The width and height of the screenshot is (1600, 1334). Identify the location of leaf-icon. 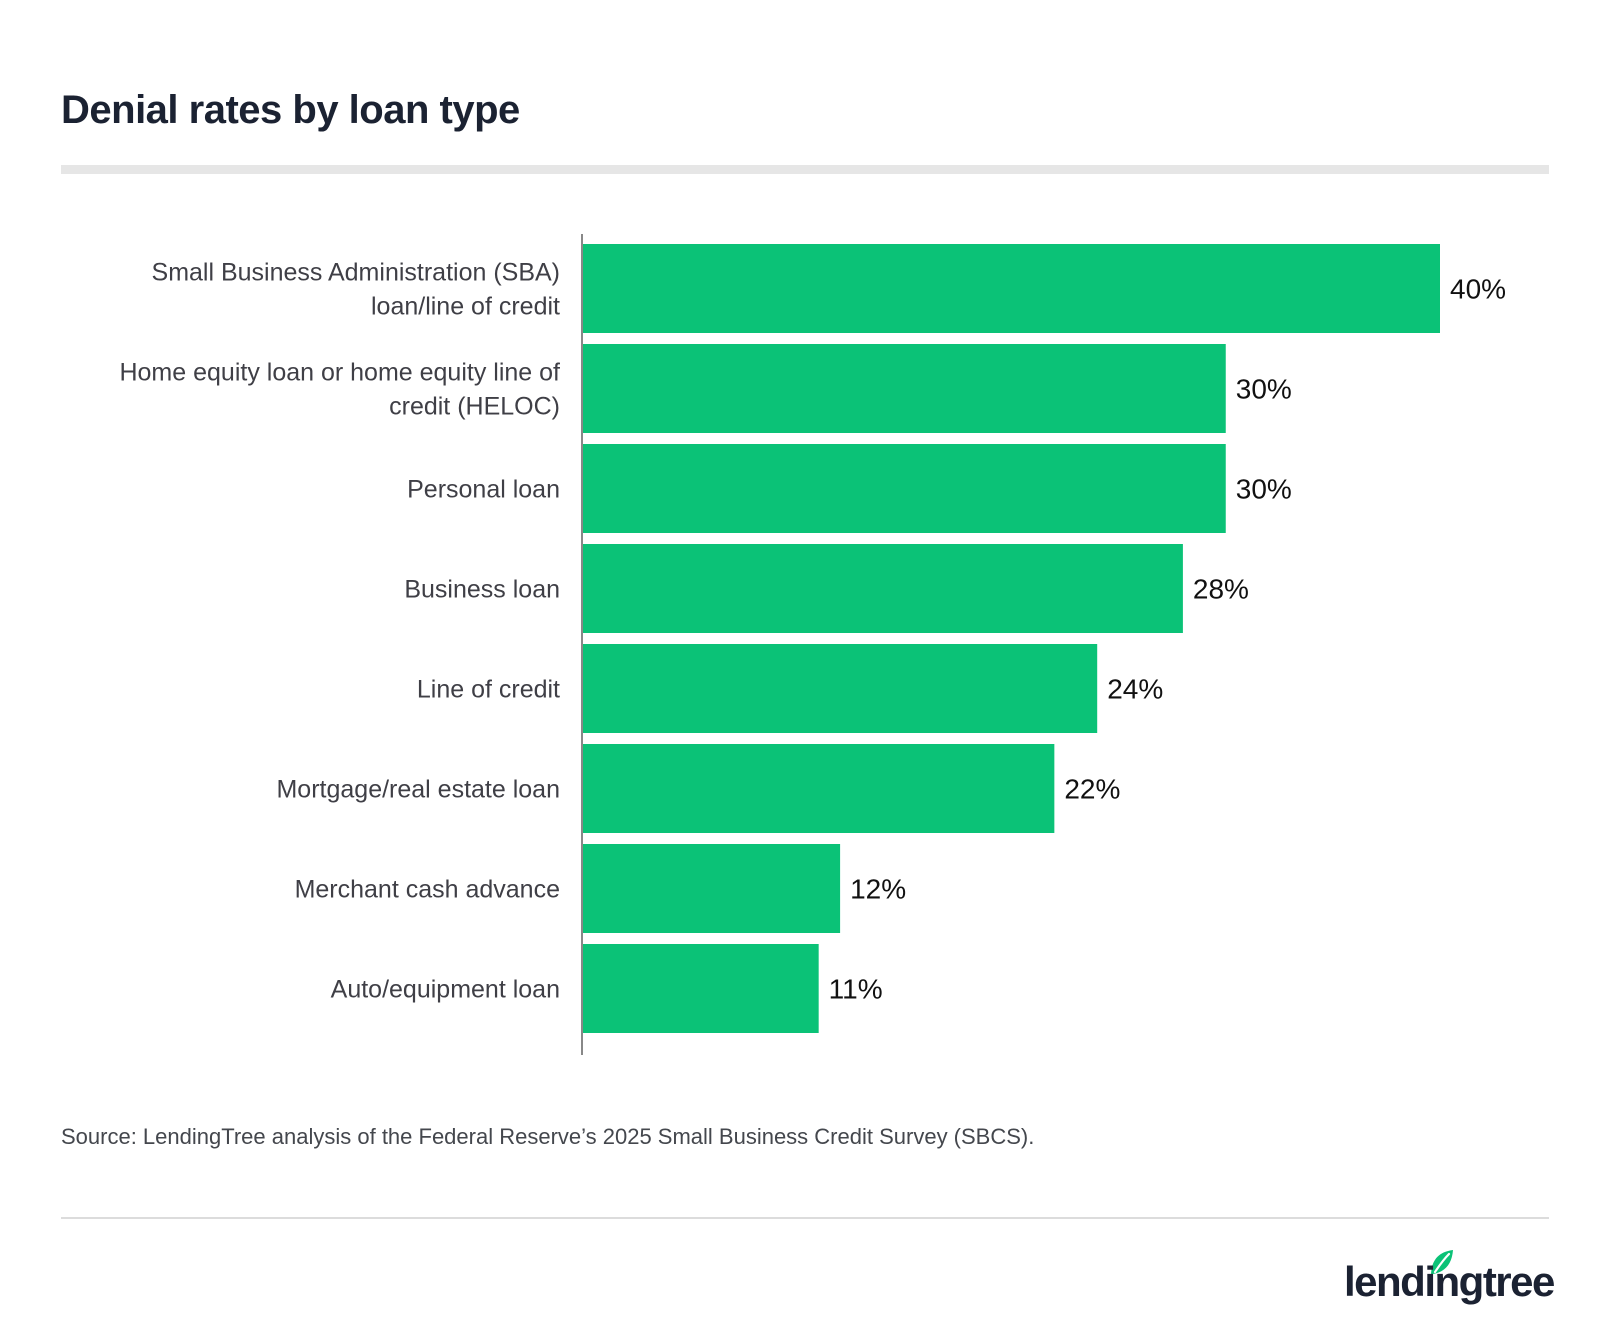
(1442, 1263).